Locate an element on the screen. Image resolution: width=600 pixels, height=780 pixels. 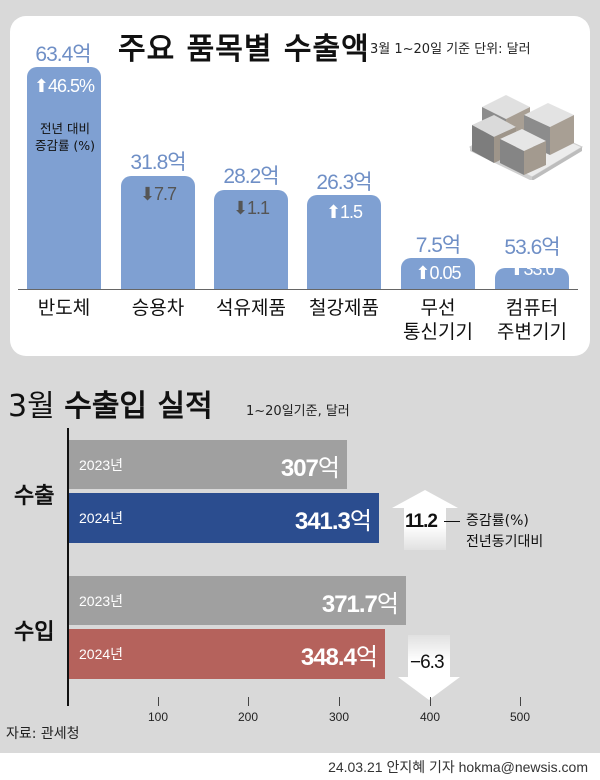
increase-arrow-icon is located at coordinates (425, 520).